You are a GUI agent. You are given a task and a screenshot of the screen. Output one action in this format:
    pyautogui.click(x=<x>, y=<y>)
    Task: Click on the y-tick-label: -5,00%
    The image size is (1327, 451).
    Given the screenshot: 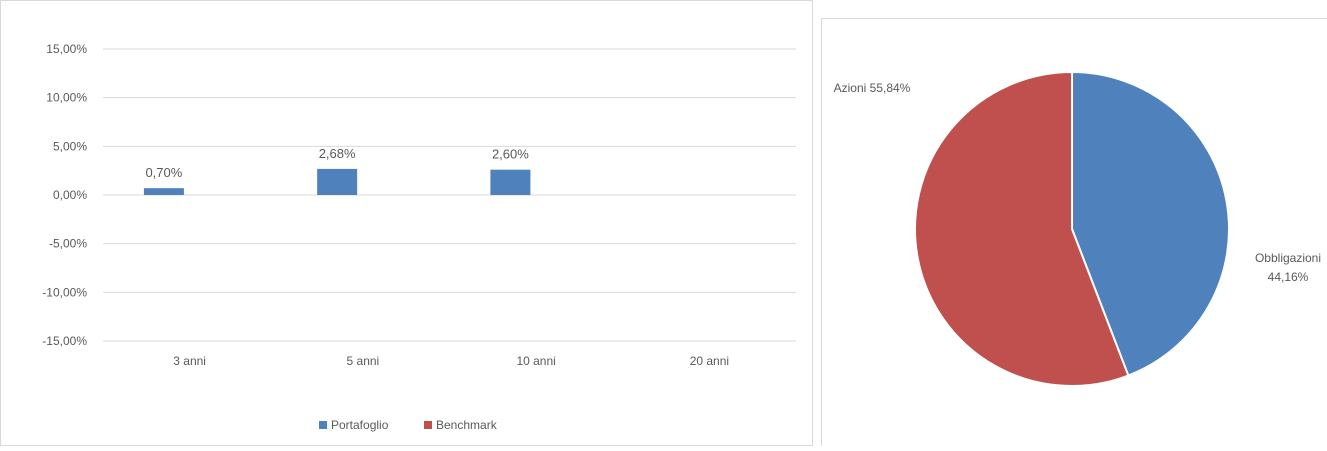 What is the action you would take?
    pyautogui.click(x=68, y=244)
    